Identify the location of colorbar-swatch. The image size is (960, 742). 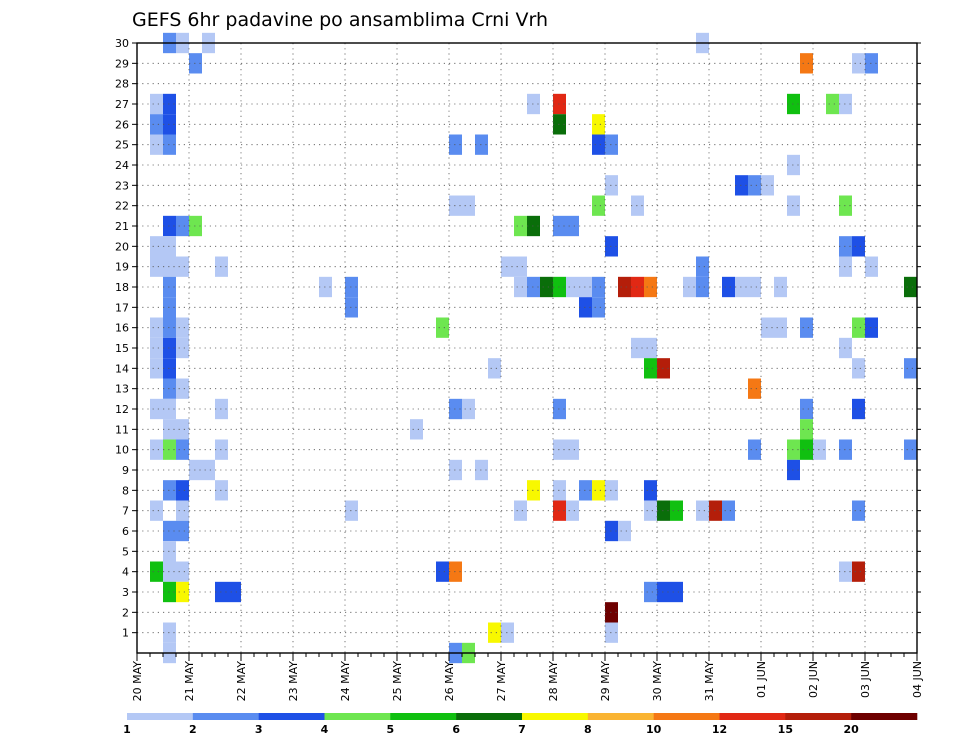
(357, 716).